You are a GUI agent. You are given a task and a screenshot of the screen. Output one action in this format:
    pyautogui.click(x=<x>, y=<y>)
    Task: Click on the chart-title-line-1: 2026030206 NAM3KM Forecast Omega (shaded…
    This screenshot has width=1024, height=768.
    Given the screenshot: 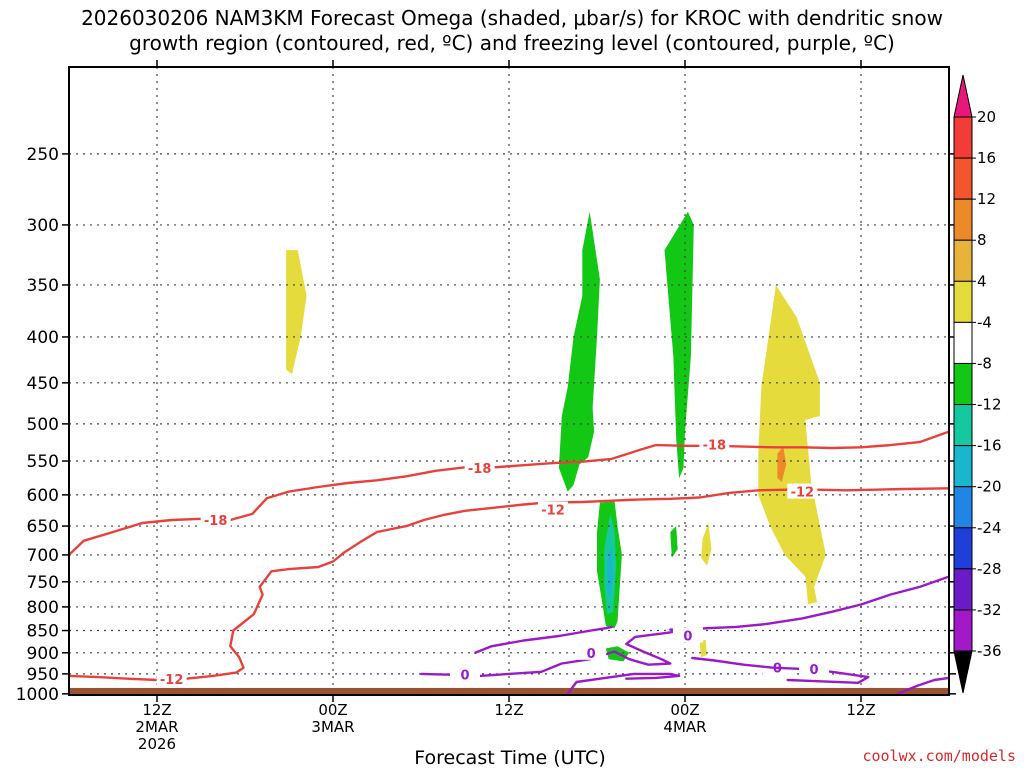 What is the action you would take?
    pyautogui.click(x=512, y=18)
    